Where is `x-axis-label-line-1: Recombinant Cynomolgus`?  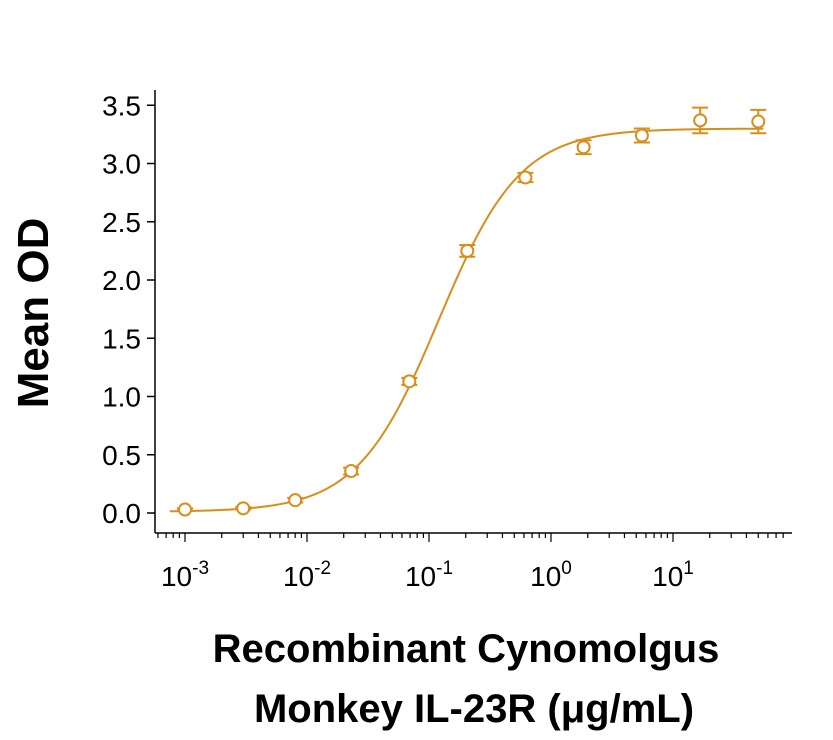
x-axis-label-line-1: Recombinant Cynomolgus is located at coordinates (466, 649).